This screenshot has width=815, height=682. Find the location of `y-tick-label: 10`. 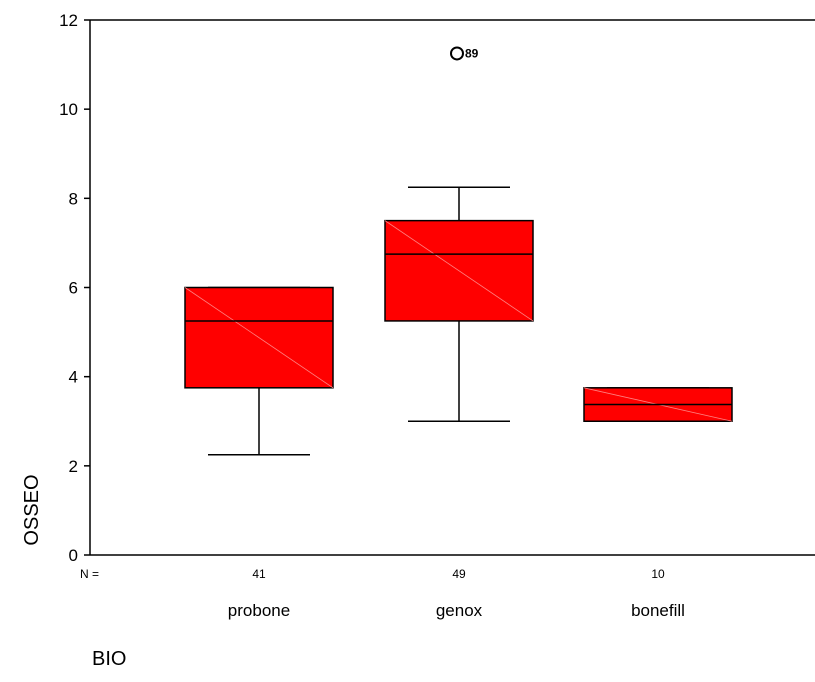

y-tick-label: 10 is located at coordinates (68, 109).